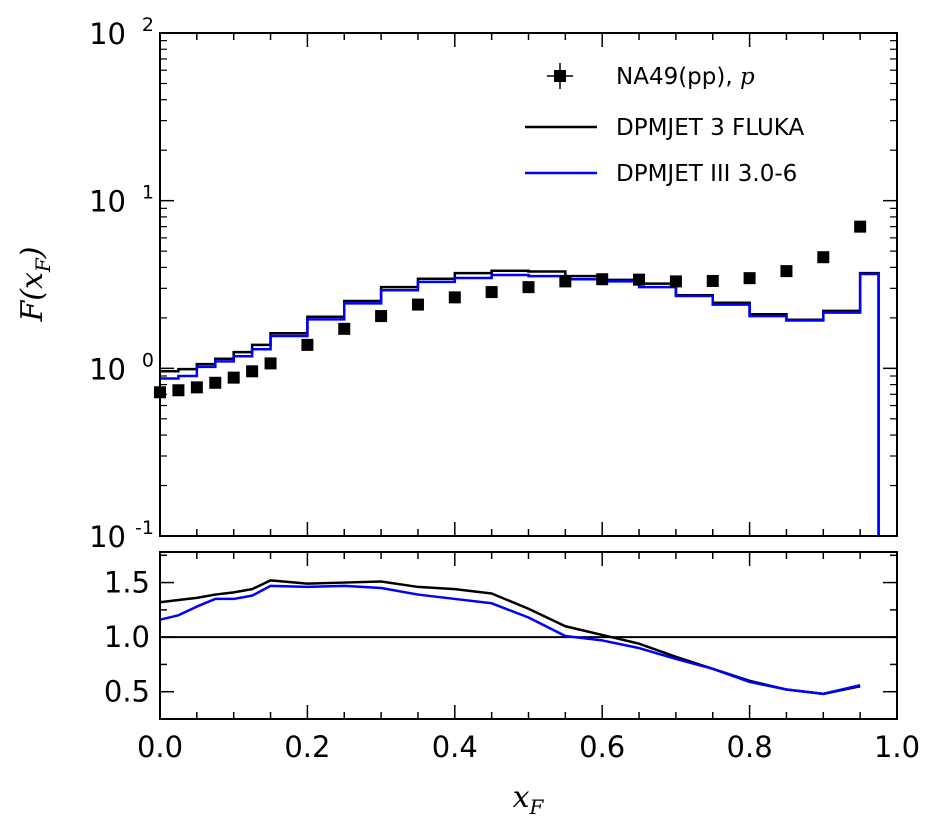 The image size is (931, 817). Describe the element at coordinates (528, 747) in the screenshot. I see `ratio-xtick-labels: 0.0 0.2 0.4 0.6 0.8 1.0` at that location.